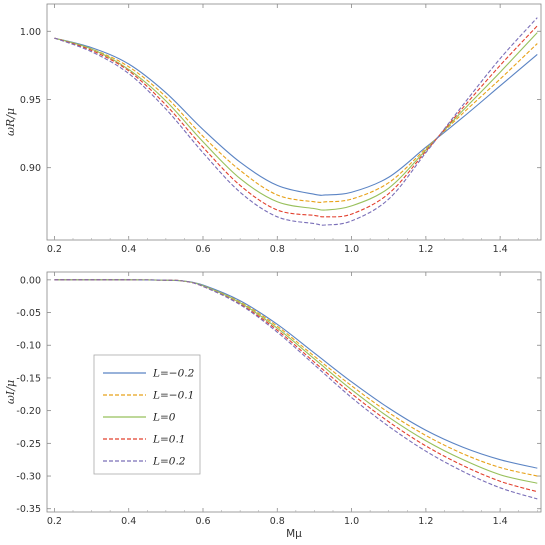  I want to click on chart-legend: L=−0.2 L=−0.1 L=0 L=0.1 L=0.2, so click(147, 414).